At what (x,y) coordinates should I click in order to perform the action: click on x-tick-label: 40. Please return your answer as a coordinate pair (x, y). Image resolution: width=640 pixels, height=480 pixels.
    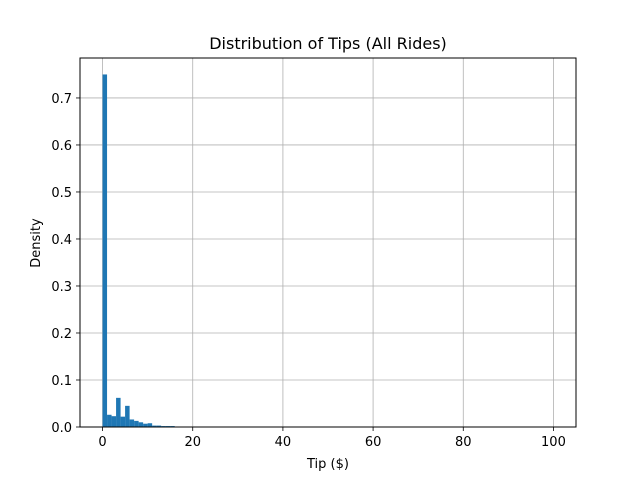
    Looking at the image, I should click on (283, 442).